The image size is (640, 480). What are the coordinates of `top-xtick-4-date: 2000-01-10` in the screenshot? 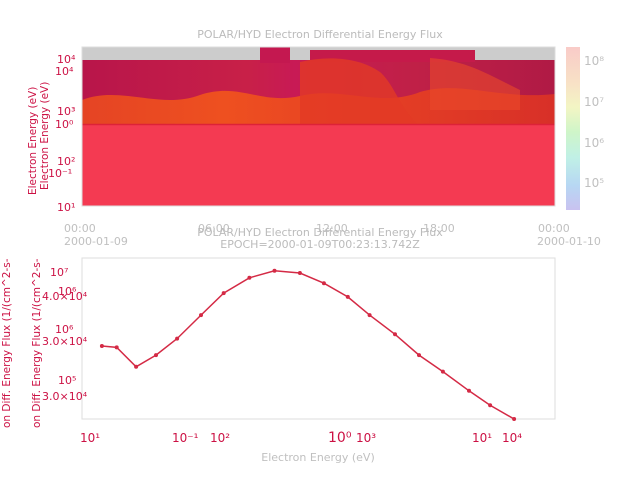 It's located at (569, 241).